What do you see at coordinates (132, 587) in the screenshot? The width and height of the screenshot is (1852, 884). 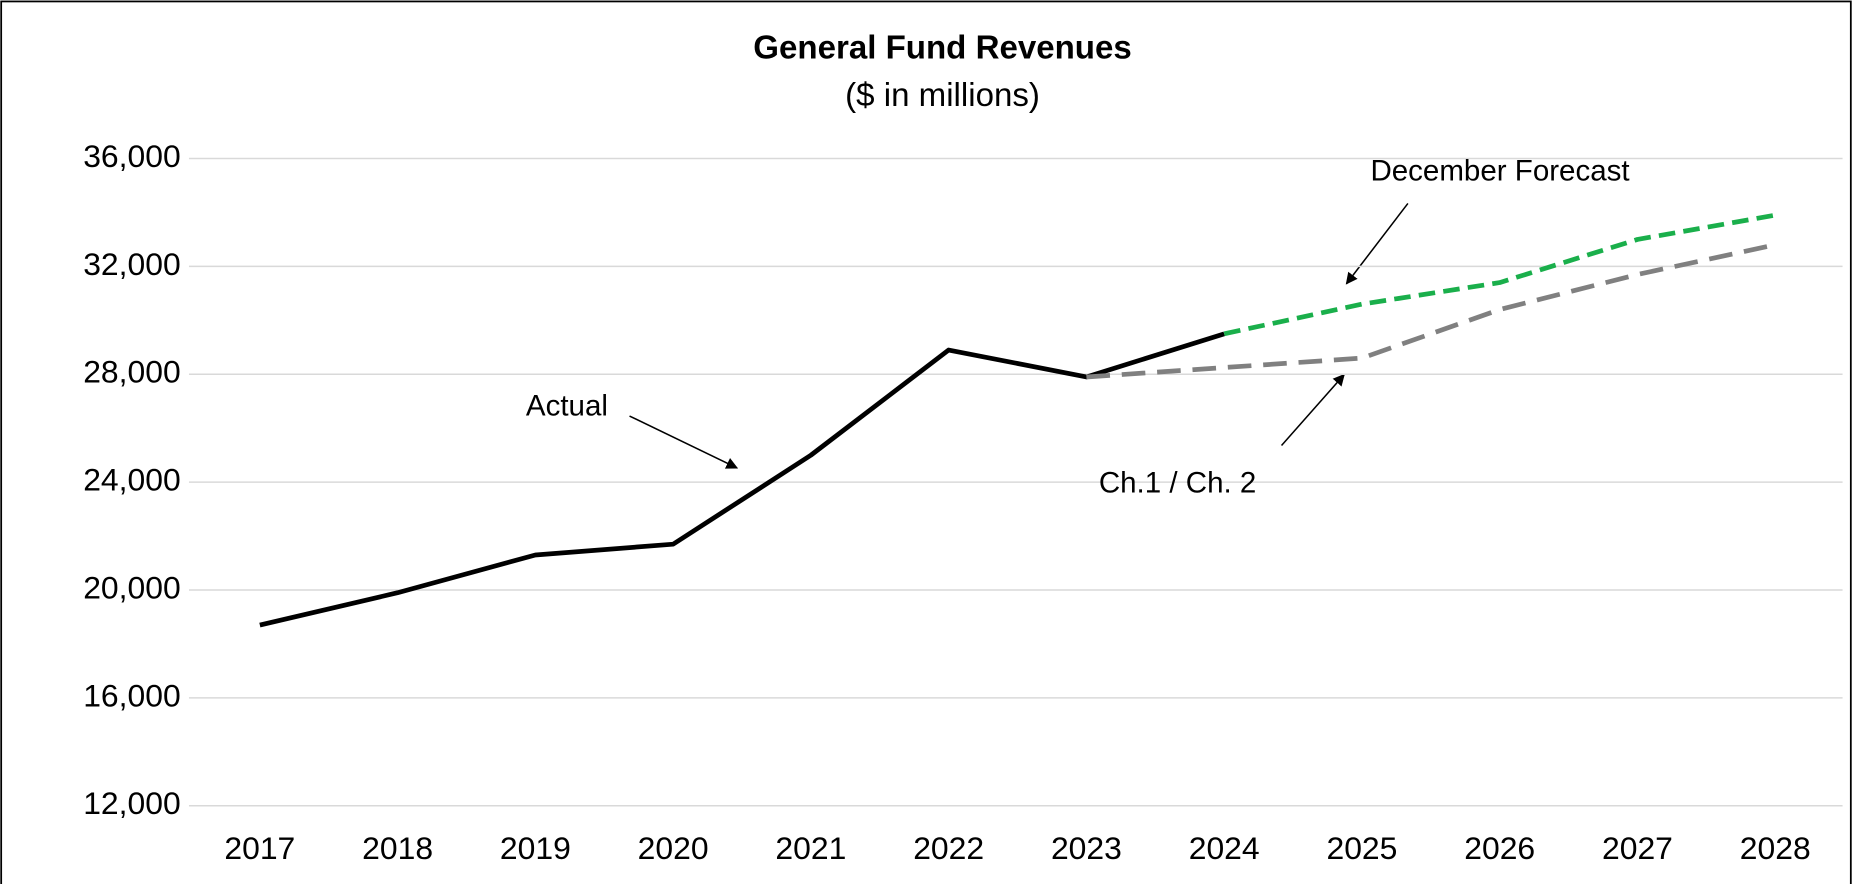 I see `y-tick-label: 20,000` at bounding box center [132, 587].